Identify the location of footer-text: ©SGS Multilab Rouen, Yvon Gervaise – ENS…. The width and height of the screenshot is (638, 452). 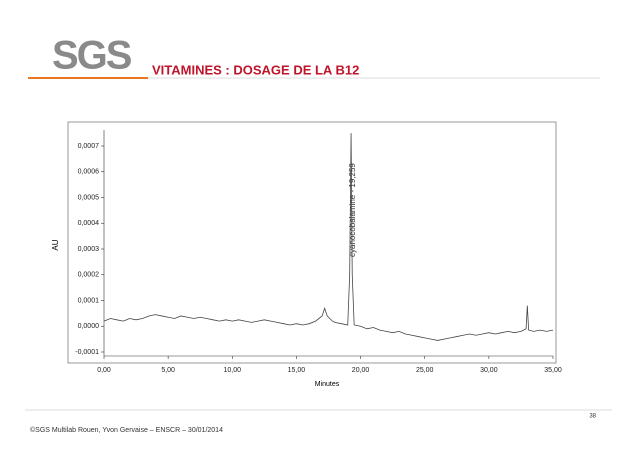
(126, 430).